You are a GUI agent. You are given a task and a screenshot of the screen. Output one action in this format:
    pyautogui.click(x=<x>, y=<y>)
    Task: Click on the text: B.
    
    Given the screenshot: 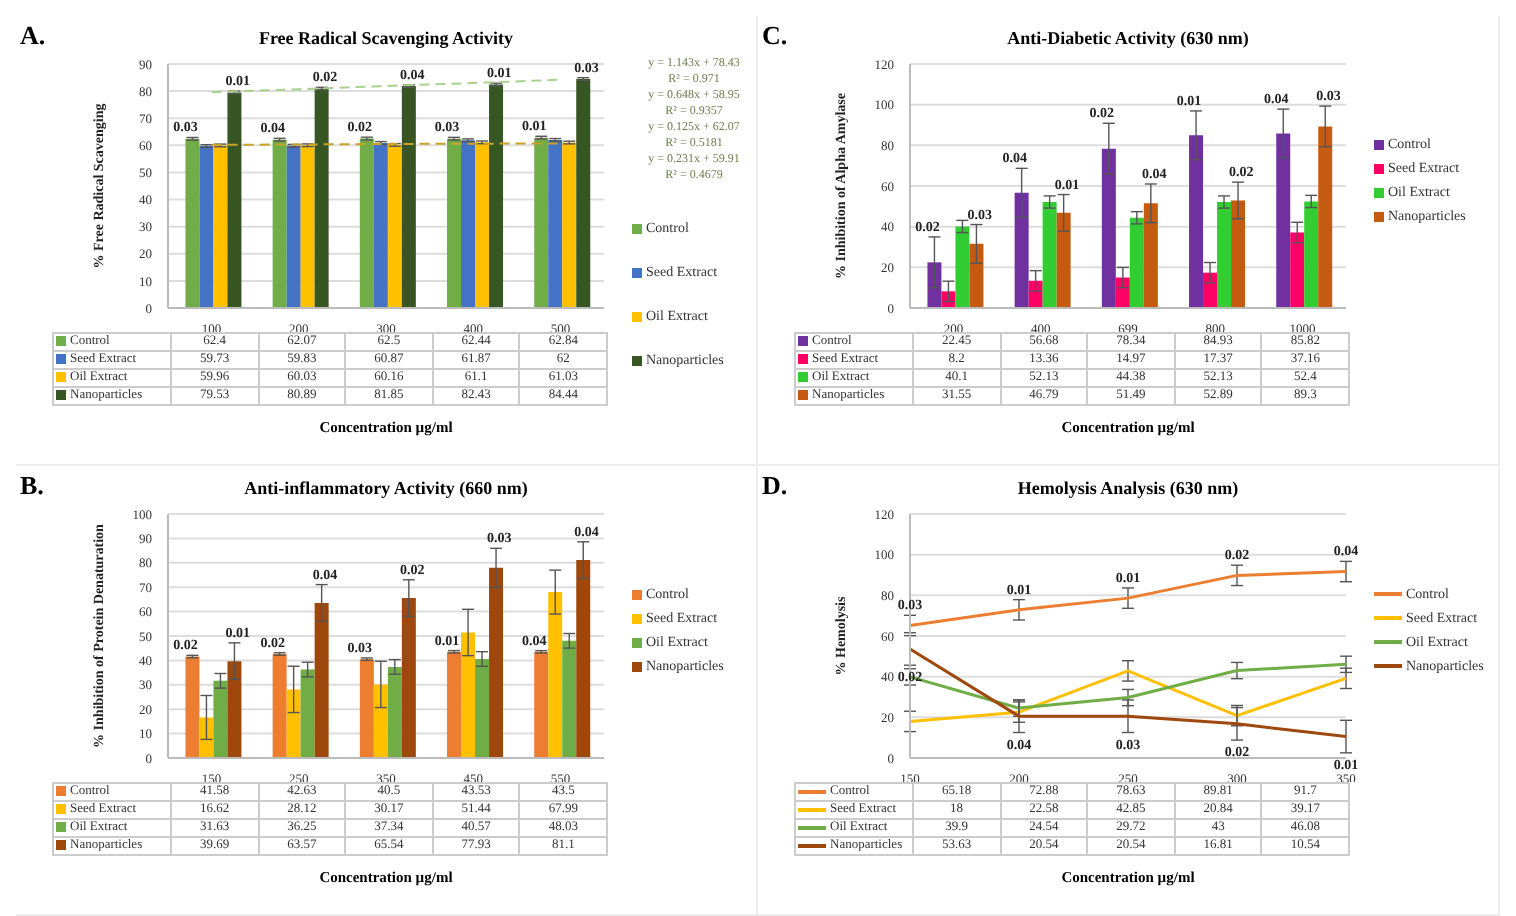 What is the action you would take?
    pyautogui.click(x=32, y=486)
    